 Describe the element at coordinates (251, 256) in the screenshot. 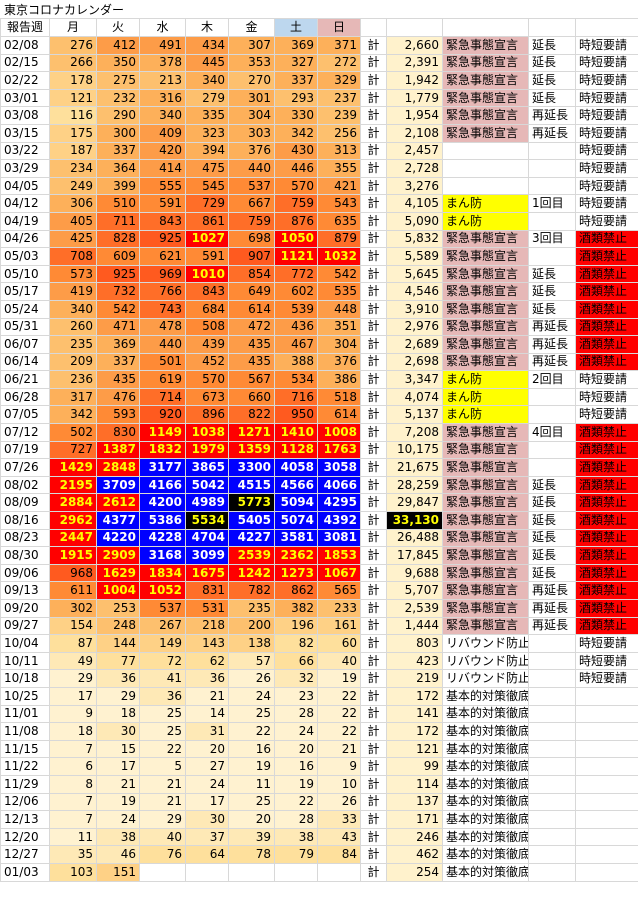

I see `day-count-cell: 907` at that location.